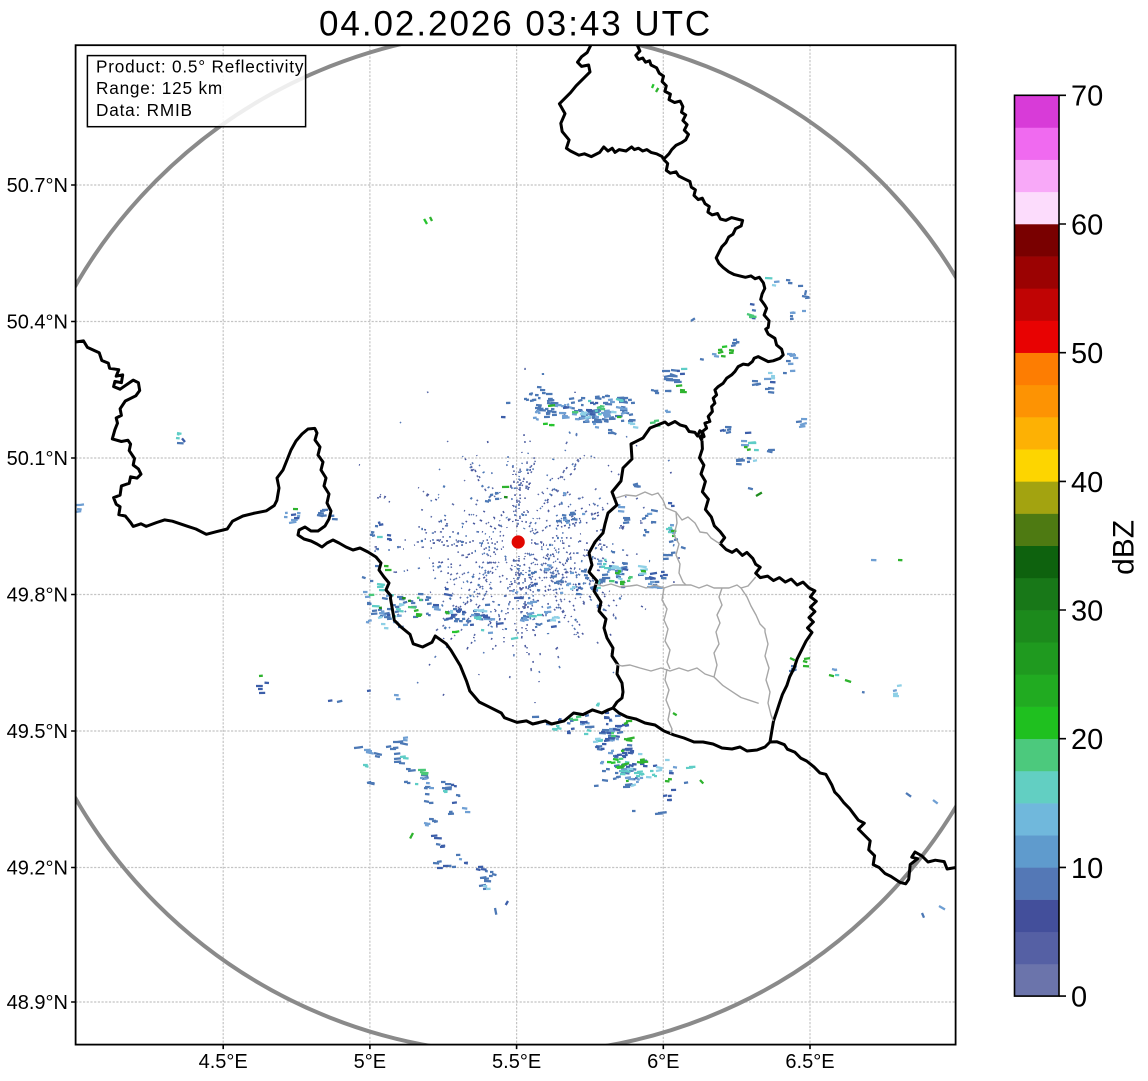  What do you see at coordinates (1087, 225) in the screenshot?
I see `svg-text: 60` at bounding box center [1087, 225].